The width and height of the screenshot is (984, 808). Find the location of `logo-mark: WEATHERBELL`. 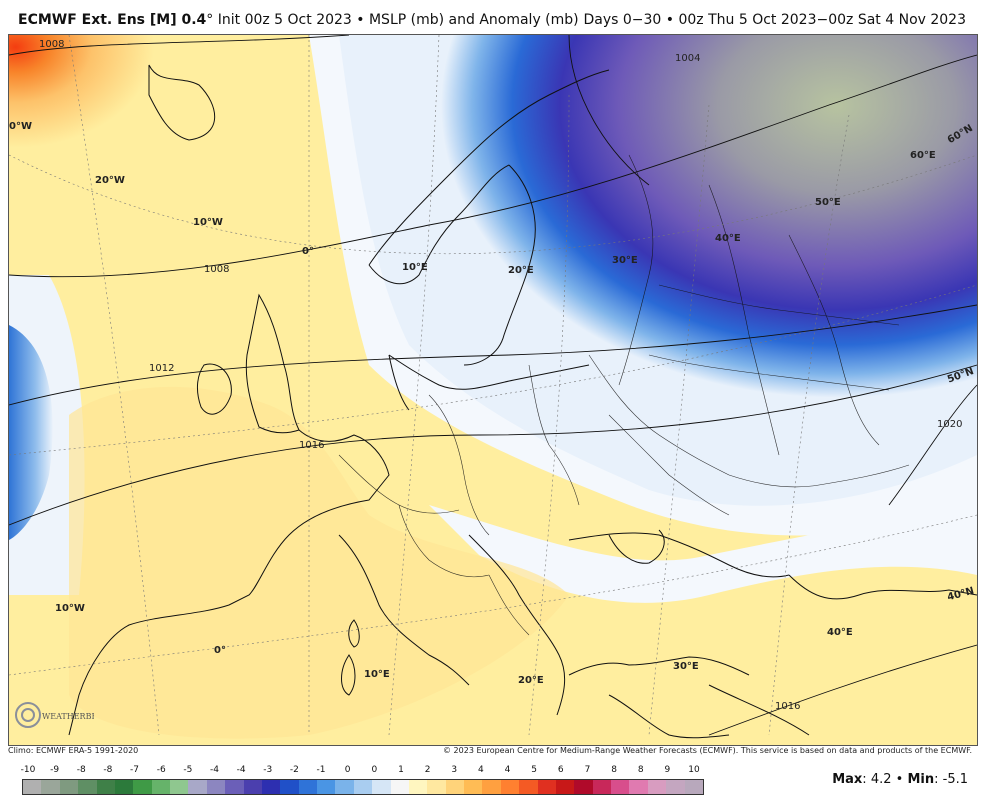

logo-mark: WEATHERBELL is located at coordinates (62, 715).